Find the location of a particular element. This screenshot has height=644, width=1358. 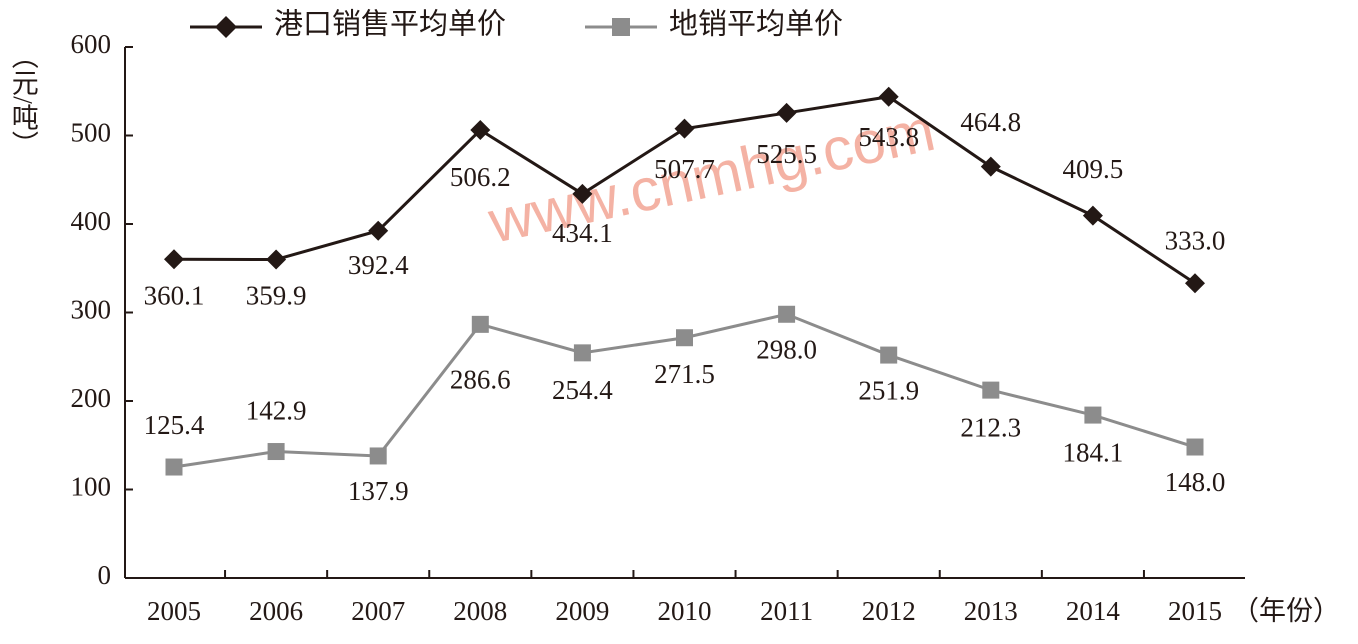

y-tick-label: 300 is located at coordinates (91, 310).